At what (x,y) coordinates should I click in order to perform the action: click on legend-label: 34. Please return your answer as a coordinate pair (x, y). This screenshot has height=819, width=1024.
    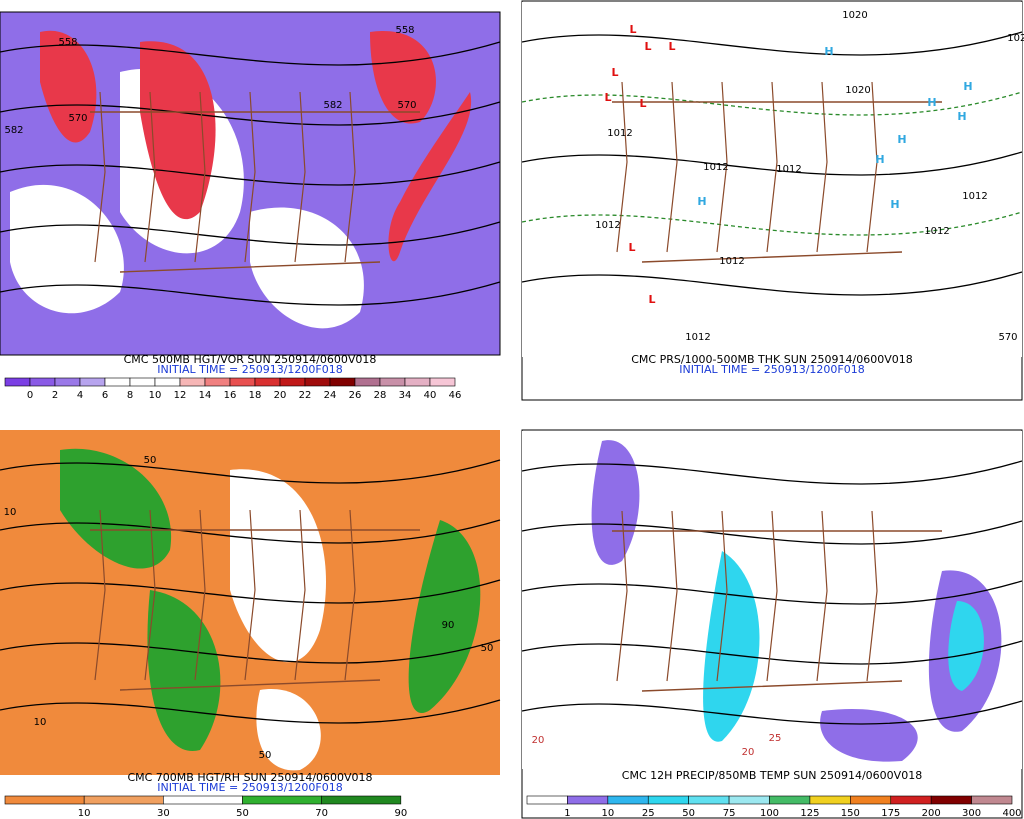
    Looking at the image, I should click on (405, 395).